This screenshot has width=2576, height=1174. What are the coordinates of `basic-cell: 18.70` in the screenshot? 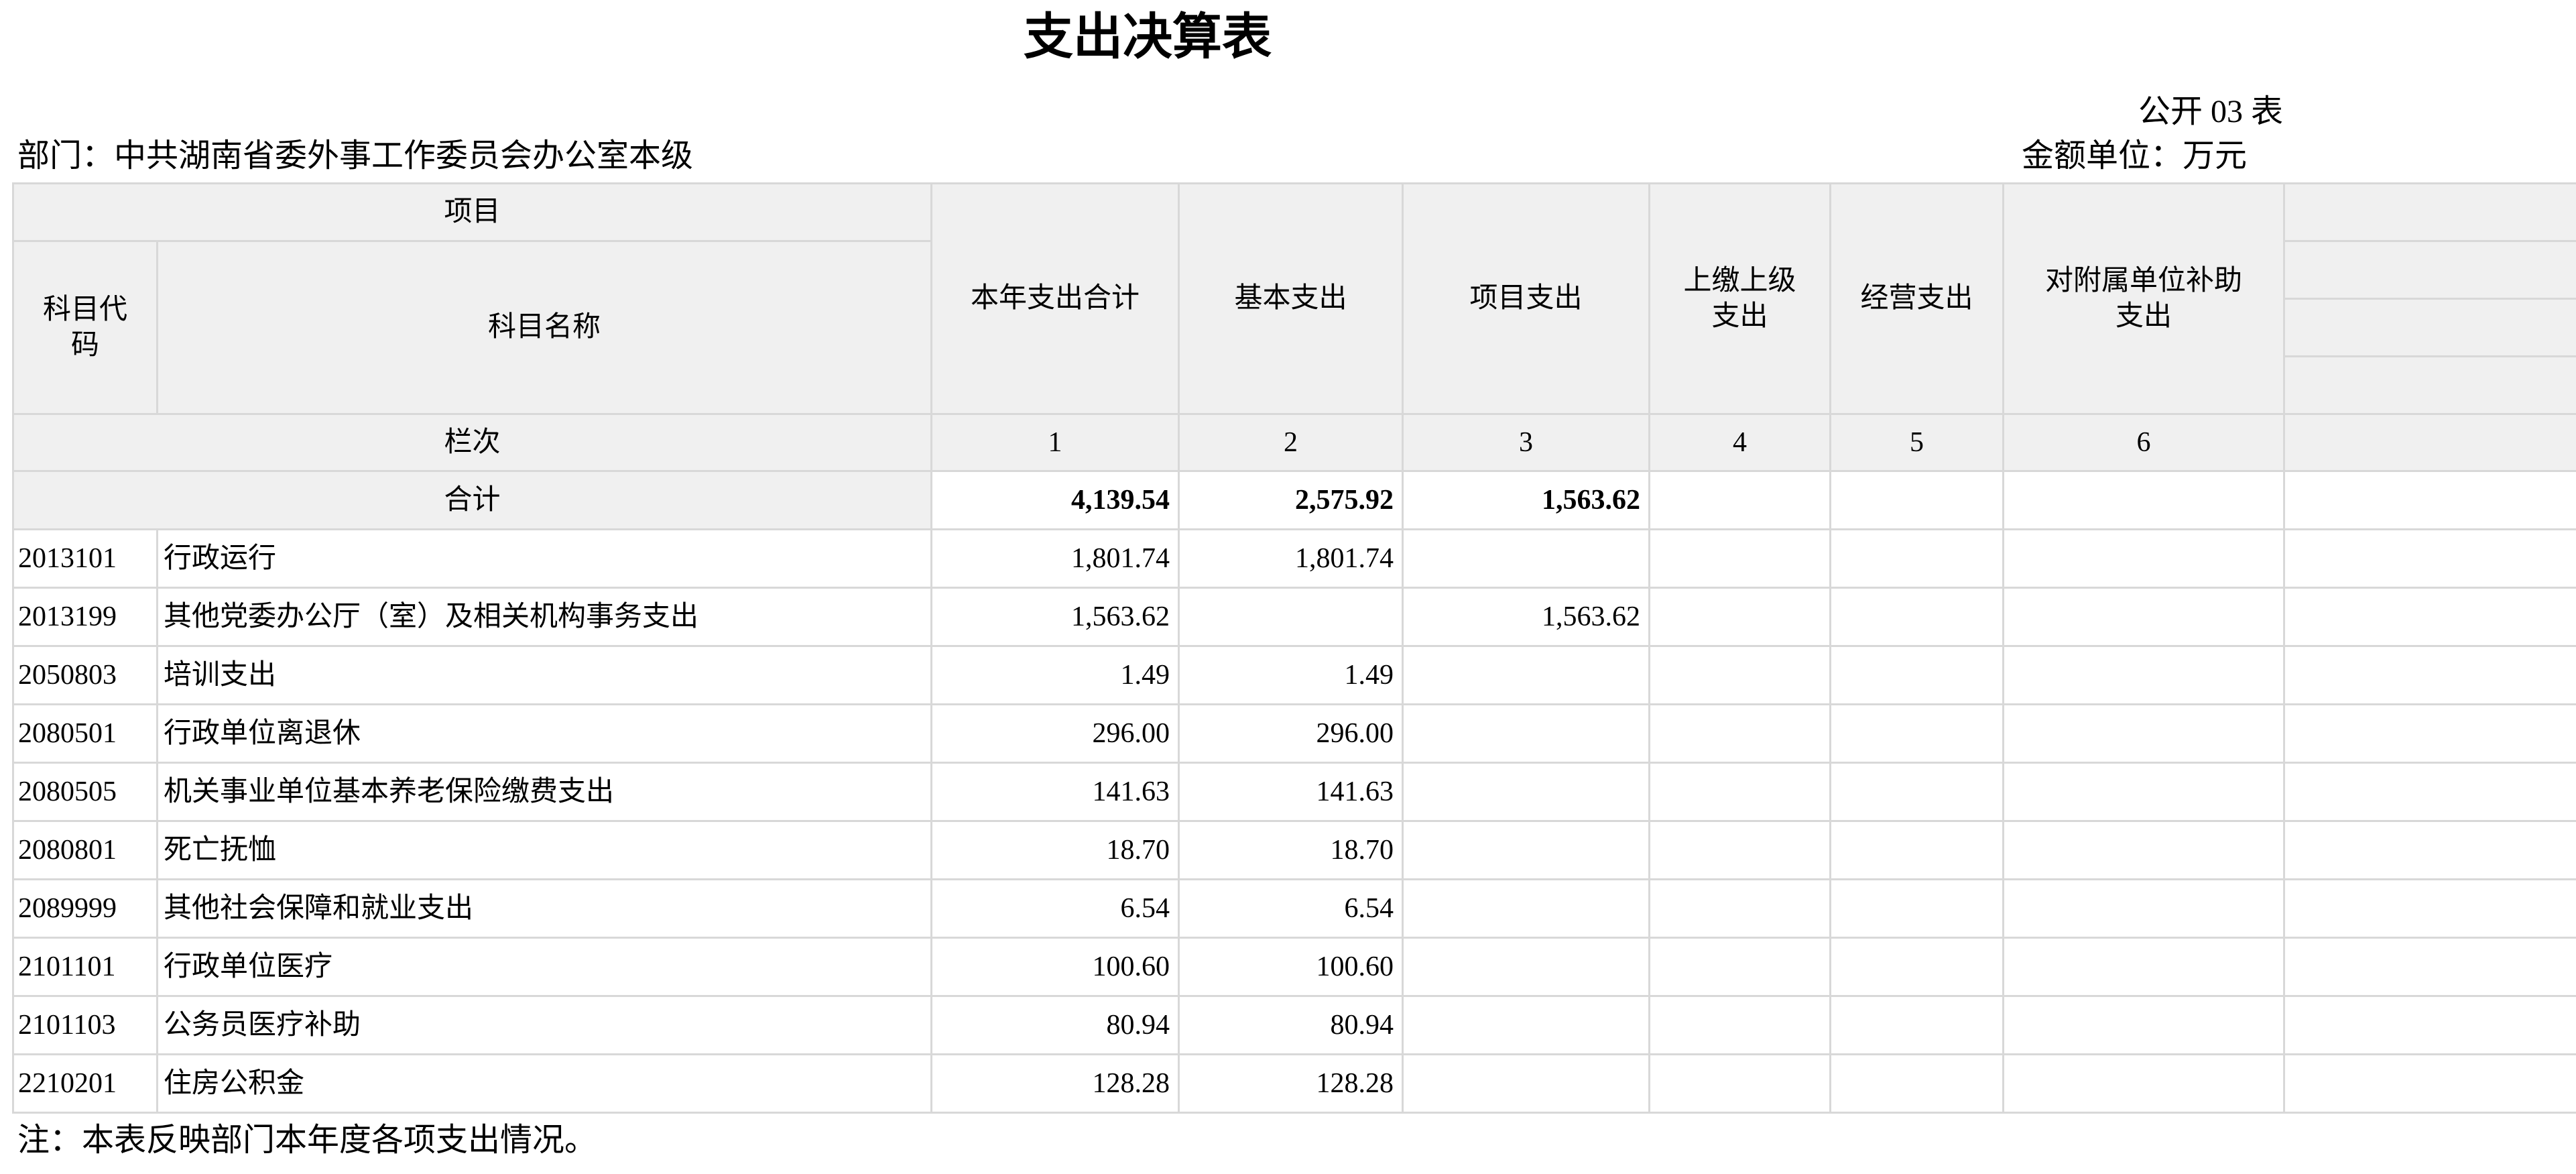 It's located at (1291, 850).